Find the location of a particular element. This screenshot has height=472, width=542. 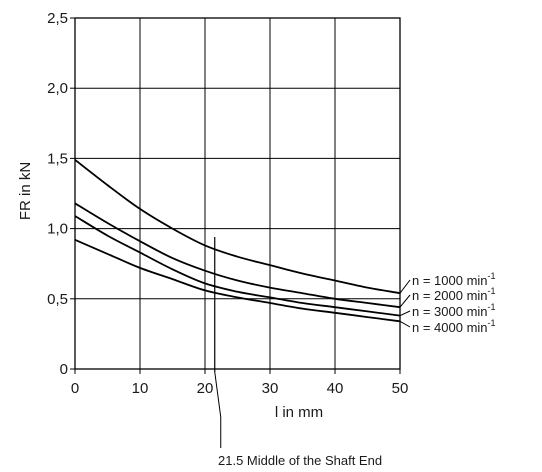

x-tick-label: 30 is located at coordinates (270, 388).